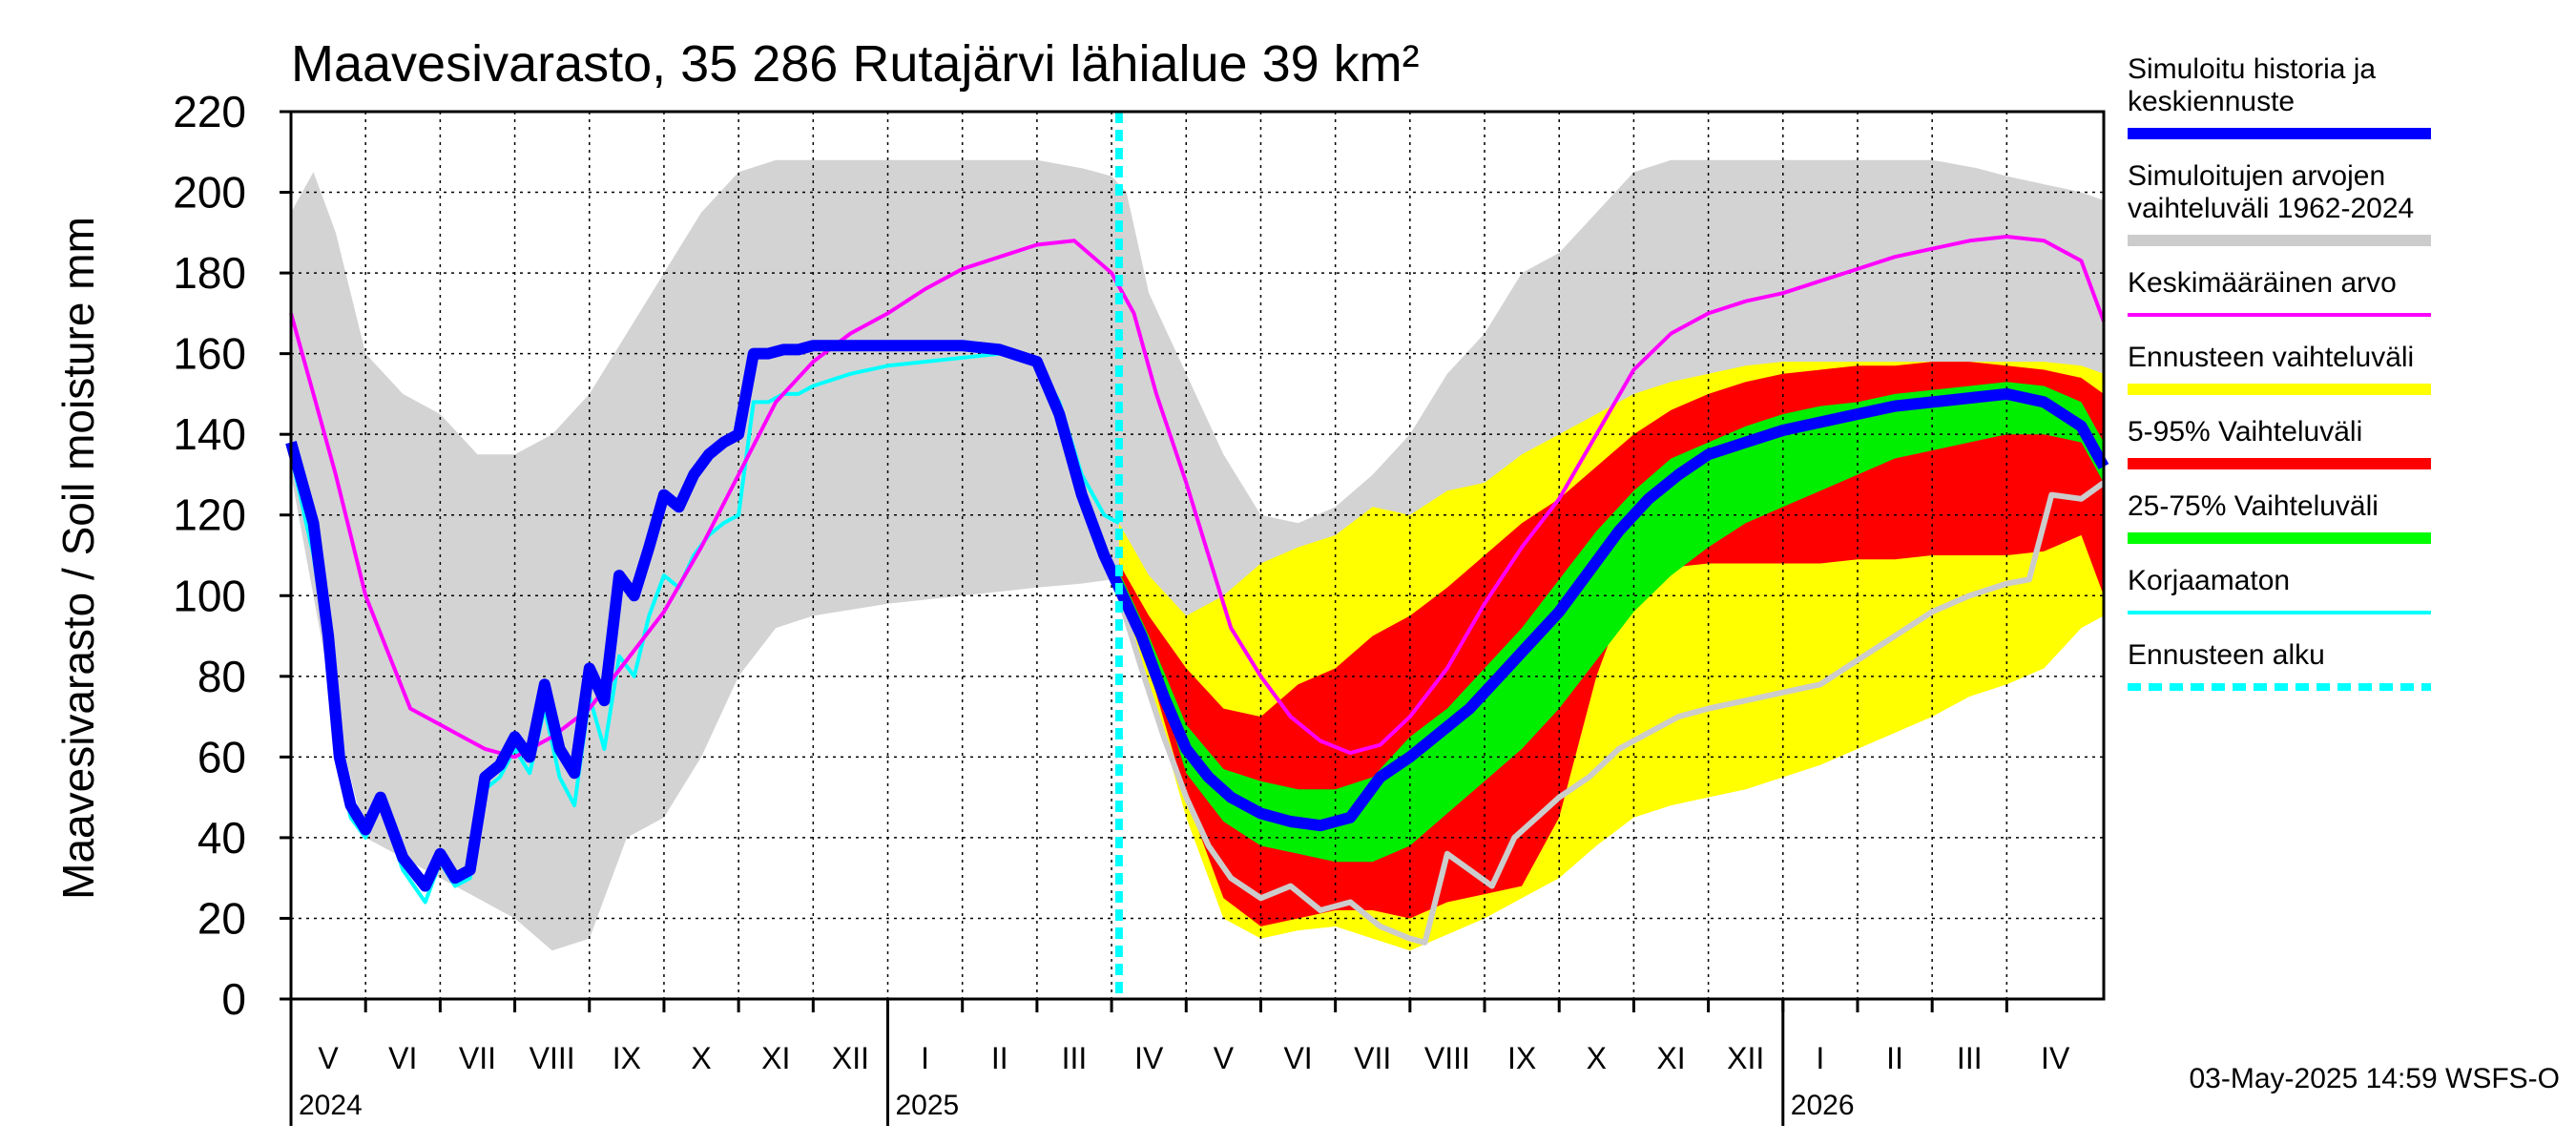 The width and height of the screenshot is (2576, 1145). I want to click on y-tick-label: 60, so click(221, 756).